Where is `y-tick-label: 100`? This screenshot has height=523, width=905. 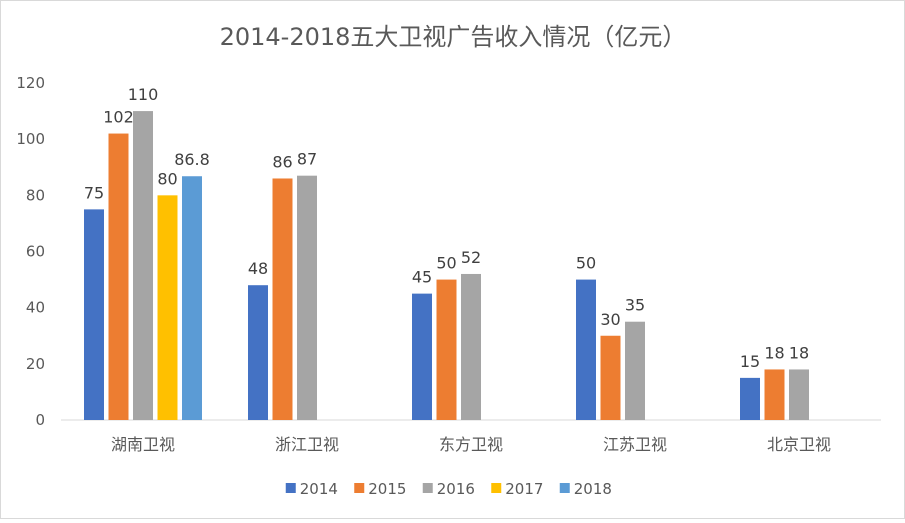 y-tick-label: 100 is located at coordinates (30, 139).